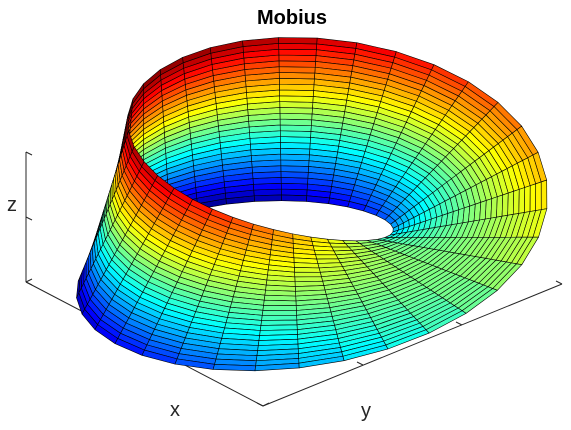 This screenshot has width=571, height=430. Describe the element at coordinates (175, 410) in the screenshot. I see `x-axis-label: x` at that location.